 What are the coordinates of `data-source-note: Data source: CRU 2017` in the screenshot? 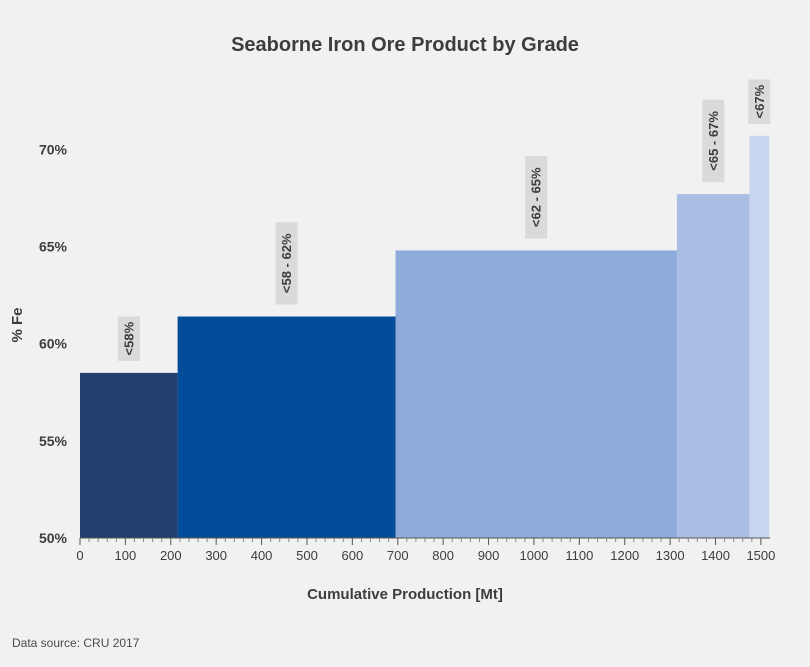 It's located at (76, 643).